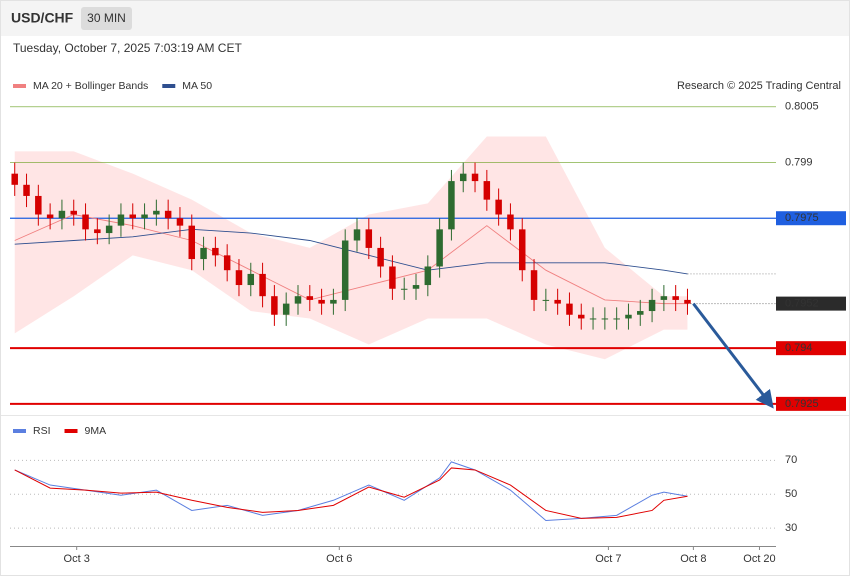 The width and height of the screenshot is (850, 576). Describe the element at coordinates (802, 107) in the screenshot. I see `level-label: 0.8005` at that location.